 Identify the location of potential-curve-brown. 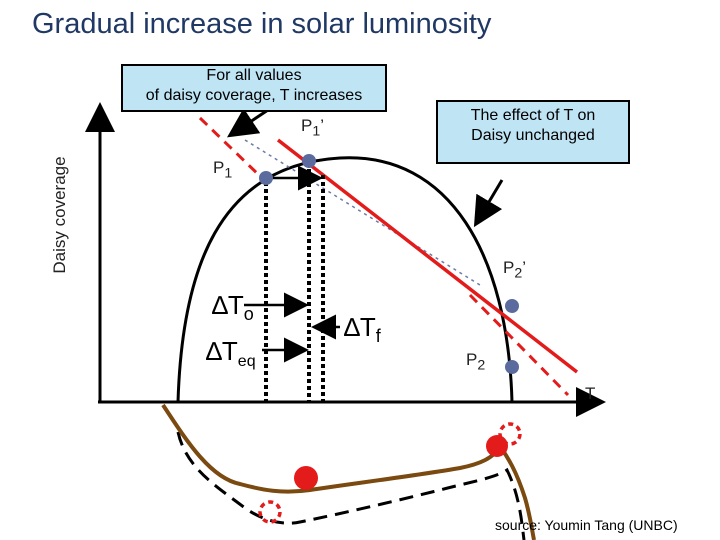
(348, 471).